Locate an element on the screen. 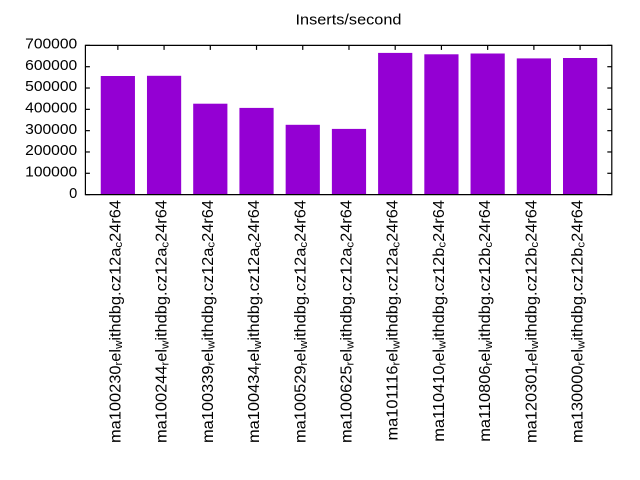 The image size is (640, 480). svg-text: ma100434relwithdbg.cz12ac24r64 is located at coordinates (254, 321).